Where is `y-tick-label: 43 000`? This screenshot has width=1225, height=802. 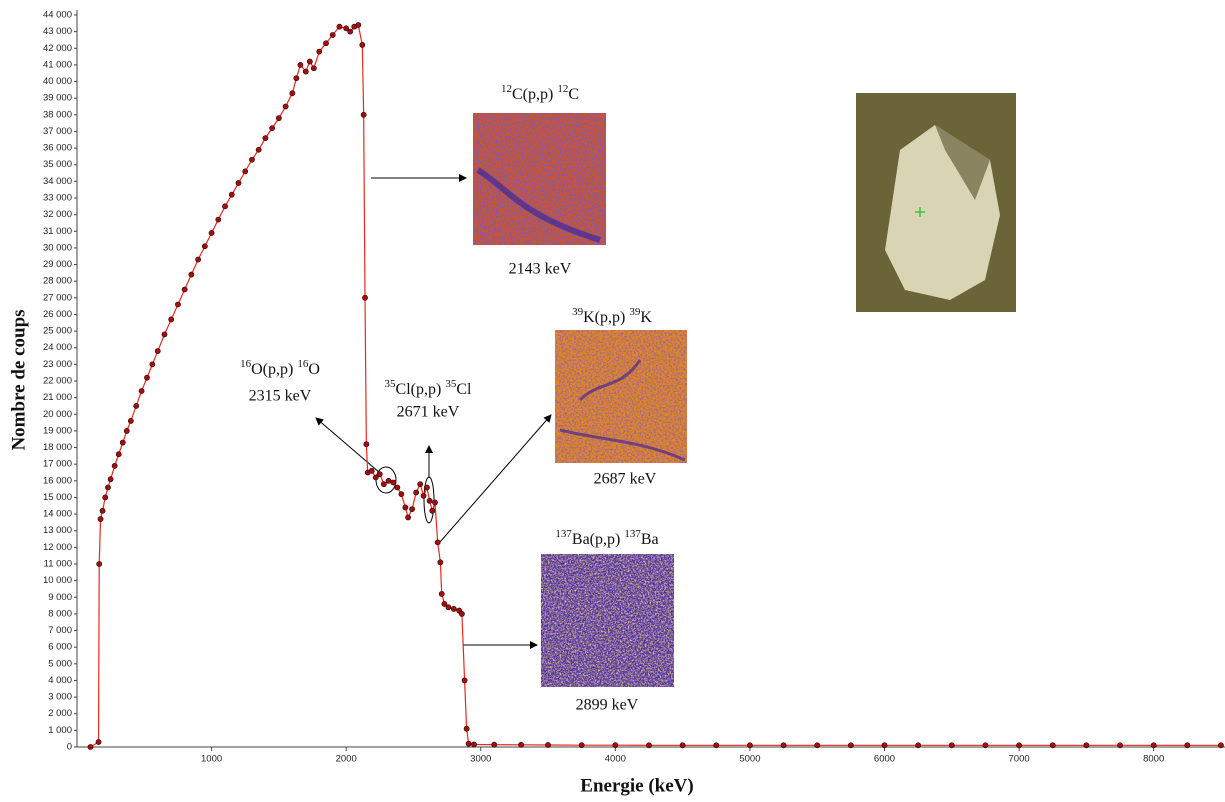
y-tick-label: 43 000 is located at coordinates (57, 31).